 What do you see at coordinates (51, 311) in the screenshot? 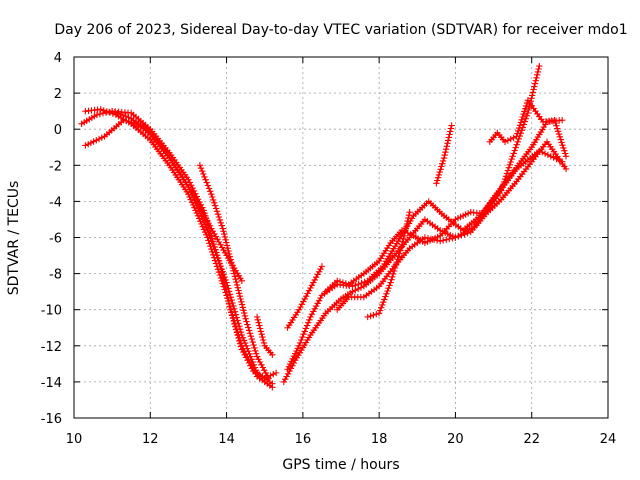
I see `y-tick-label: -10` at bounding box center [51, 311].